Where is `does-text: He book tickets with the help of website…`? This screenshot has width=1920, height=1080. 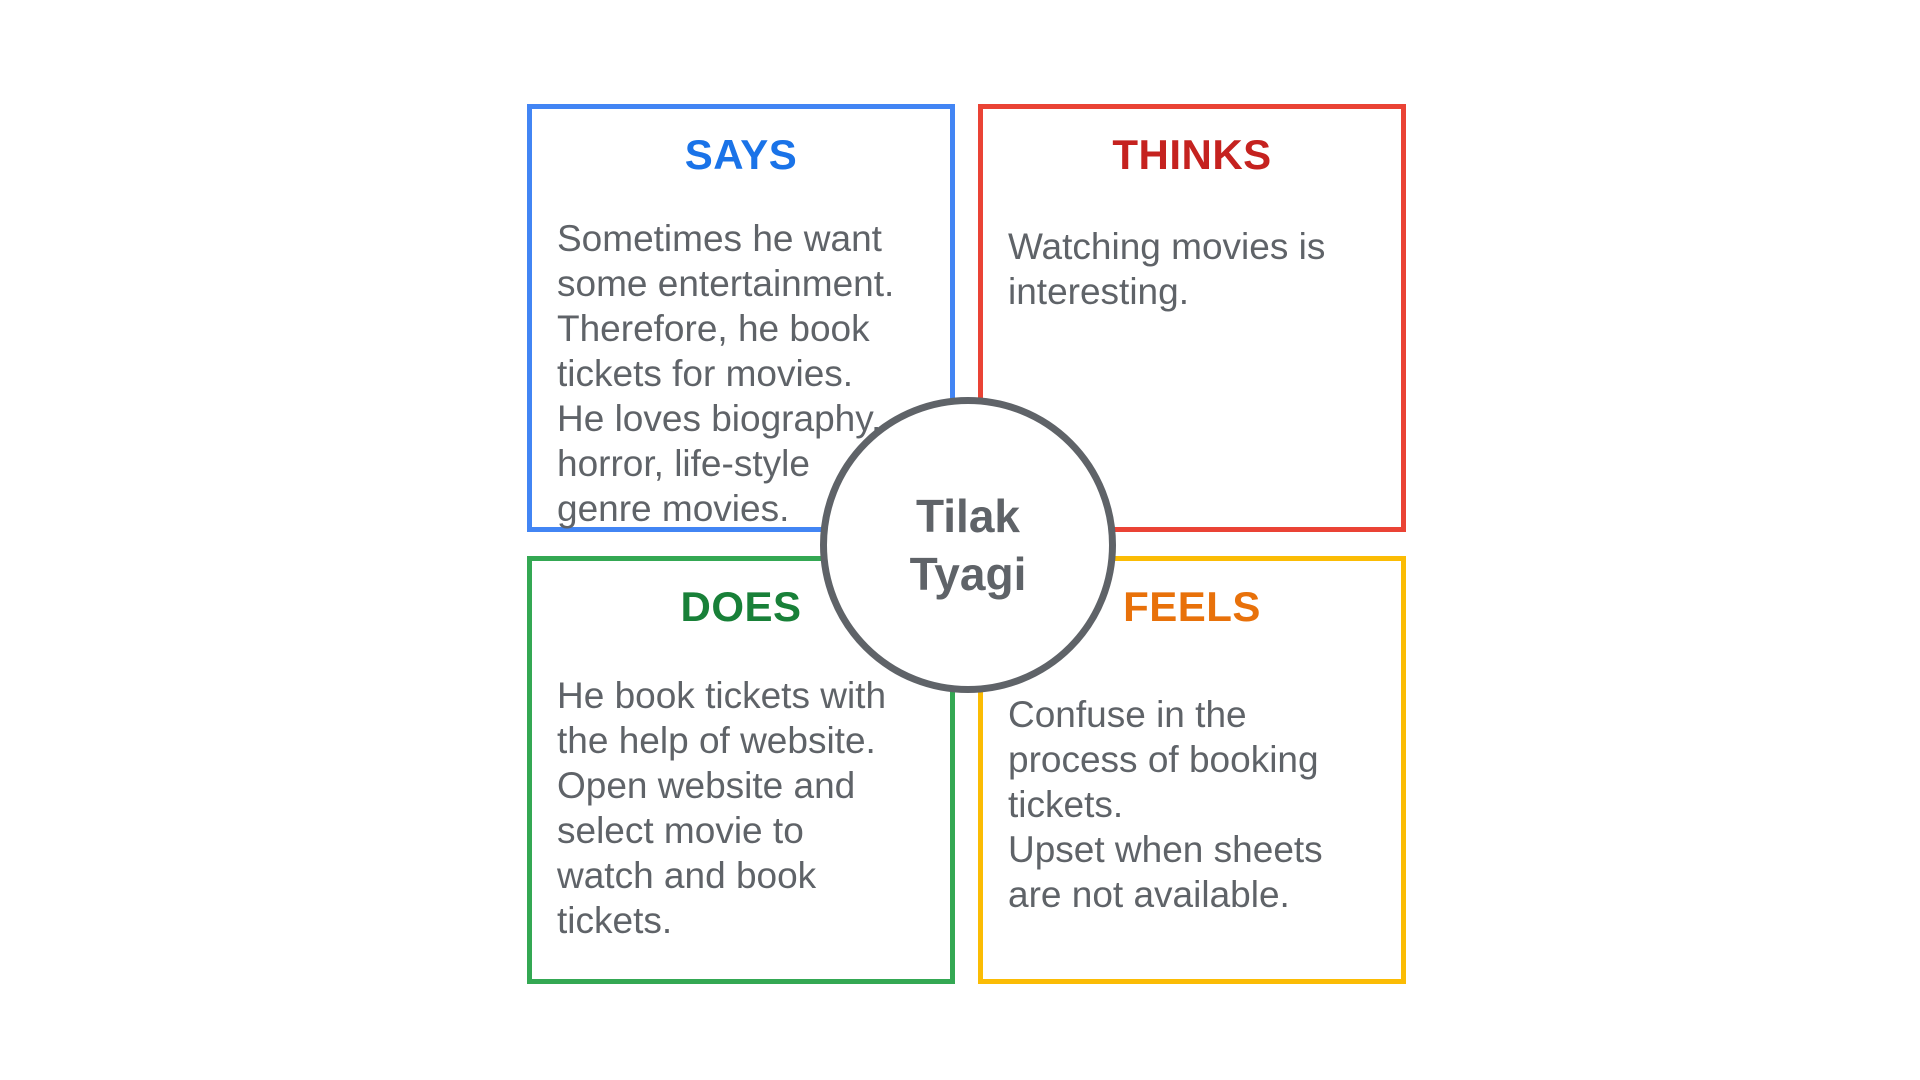 does-text: He book tickets with the help of website… is located at coordinates (744, 808).